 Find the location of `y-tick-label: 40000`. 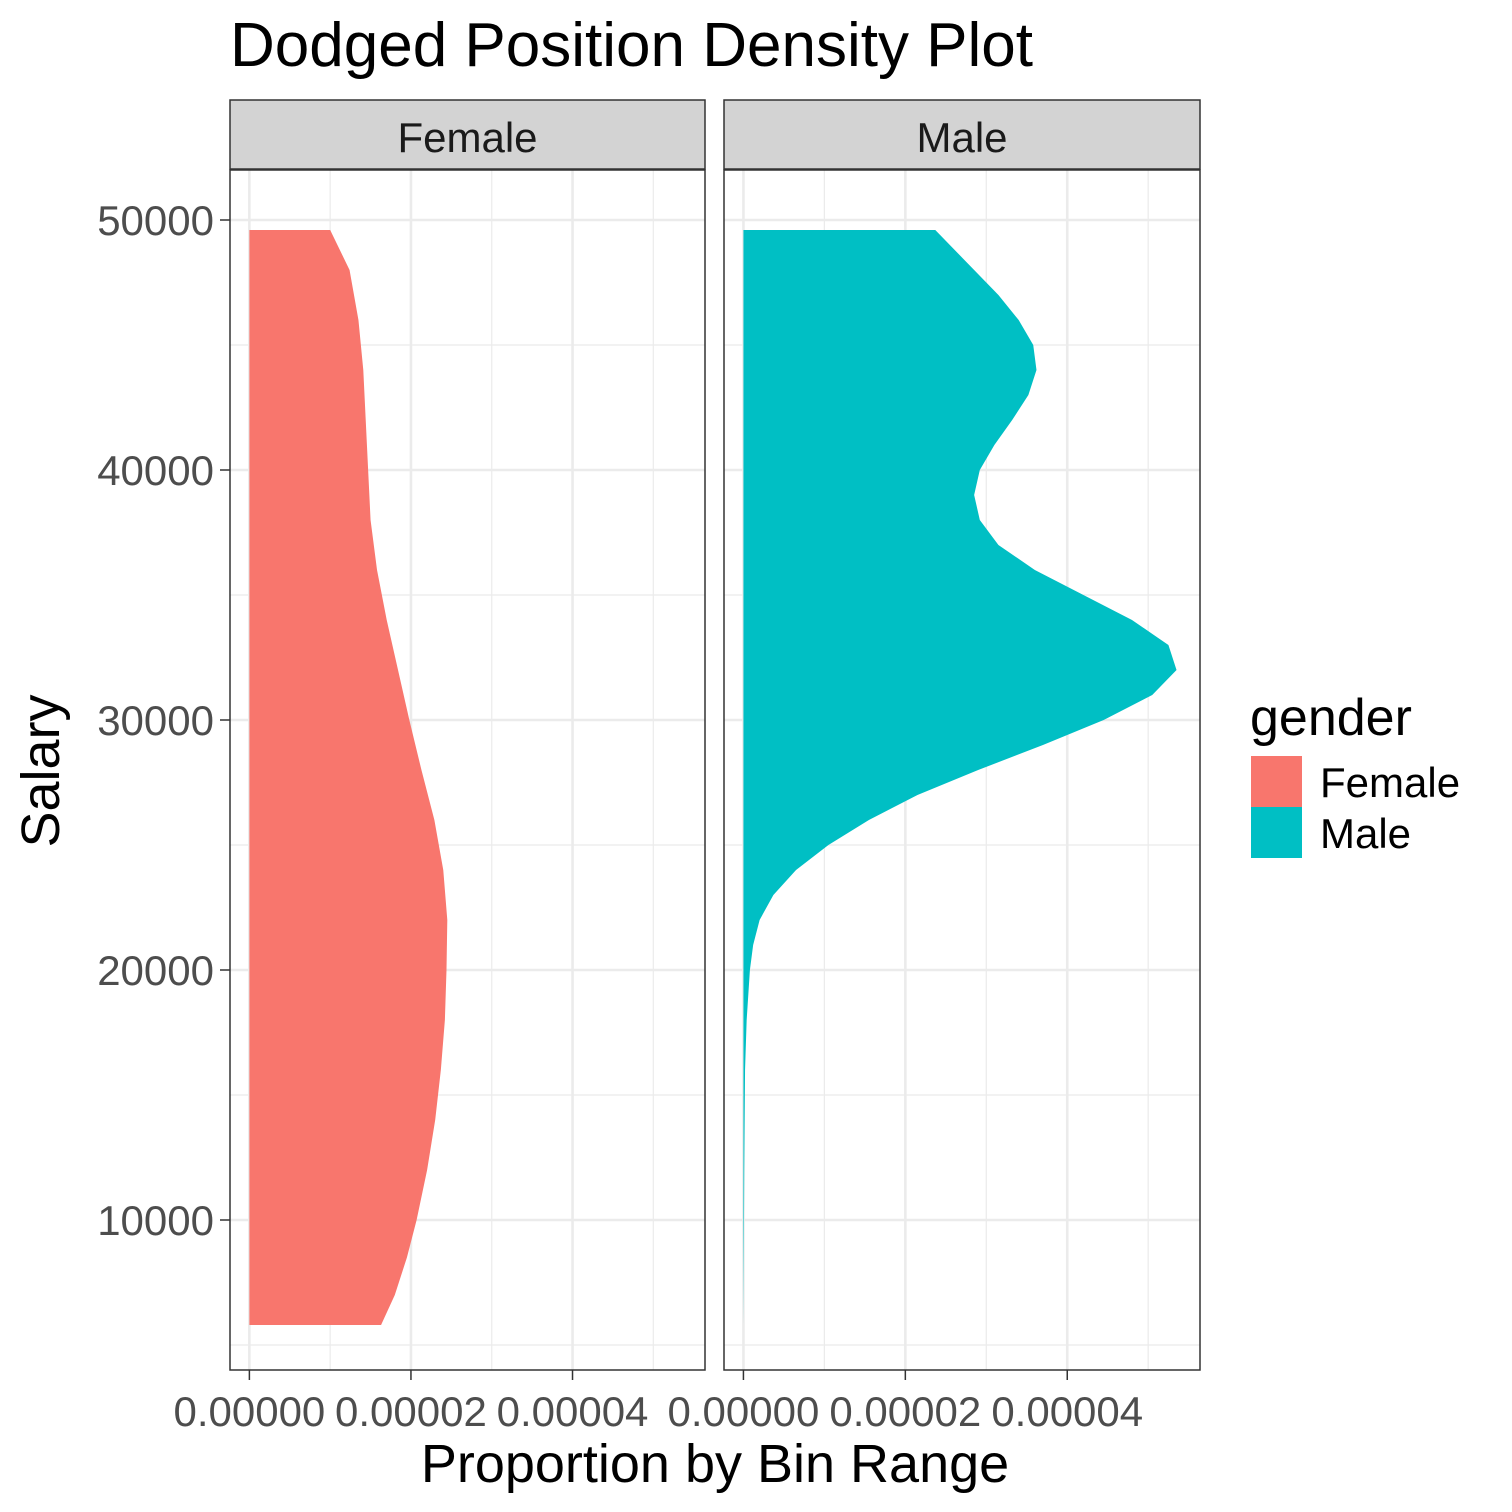

y-tick-label: 40000 is located at coordinates (155, 470).